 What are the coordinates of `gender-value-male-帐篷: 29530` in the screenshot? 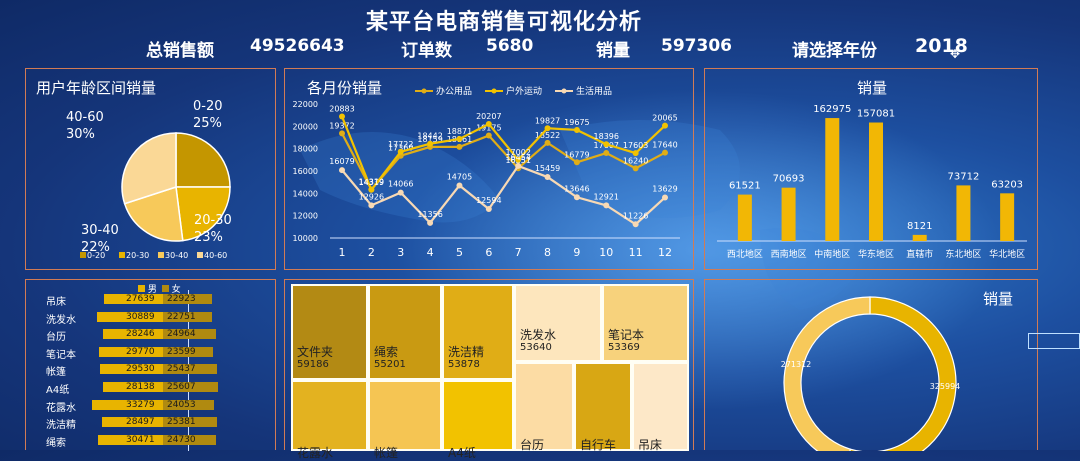 It's located at (140, 369).